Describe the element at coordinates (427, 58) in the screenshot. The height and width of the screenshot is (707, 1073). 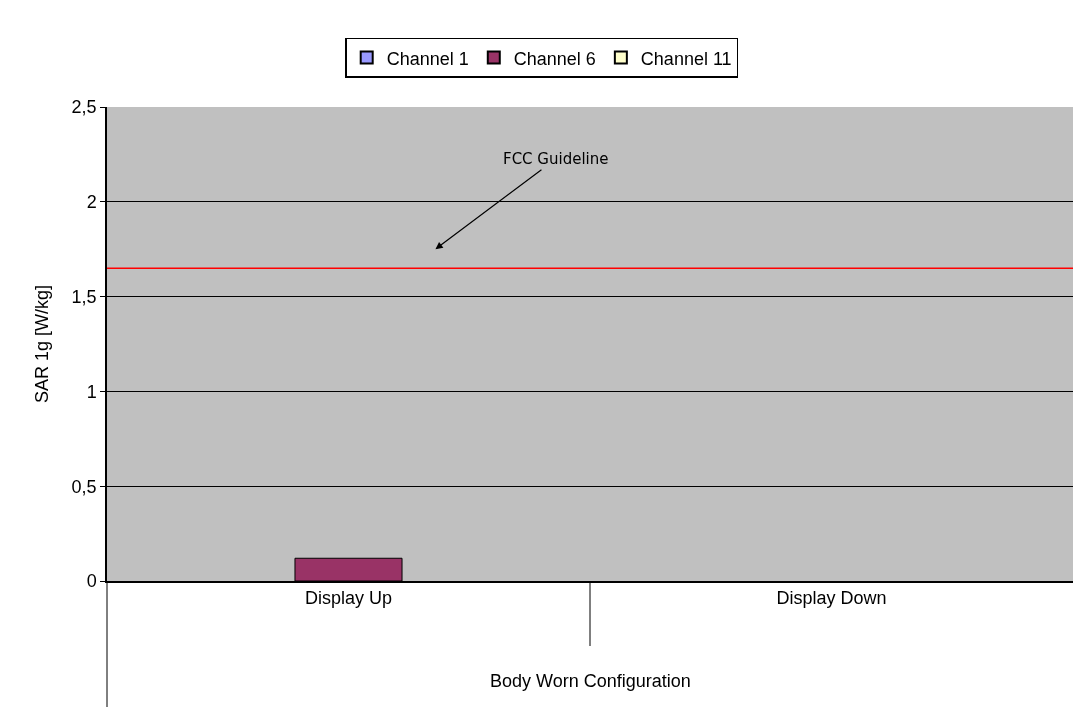
I see `legend-label: Channel 1` at that location.